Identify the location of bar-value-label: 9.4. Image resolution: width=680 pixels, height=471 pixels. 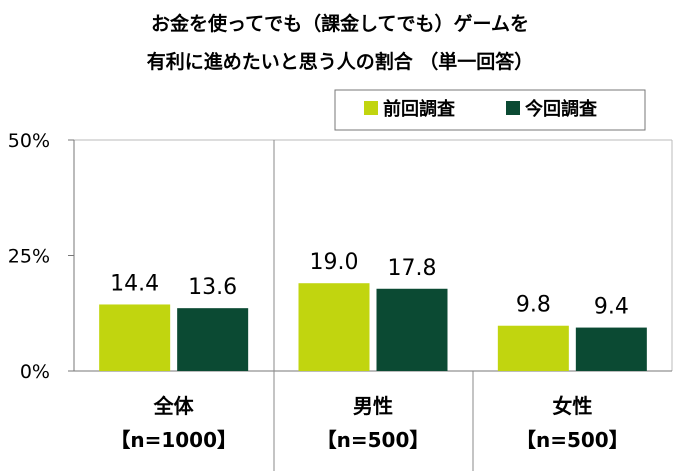
(611, 307).